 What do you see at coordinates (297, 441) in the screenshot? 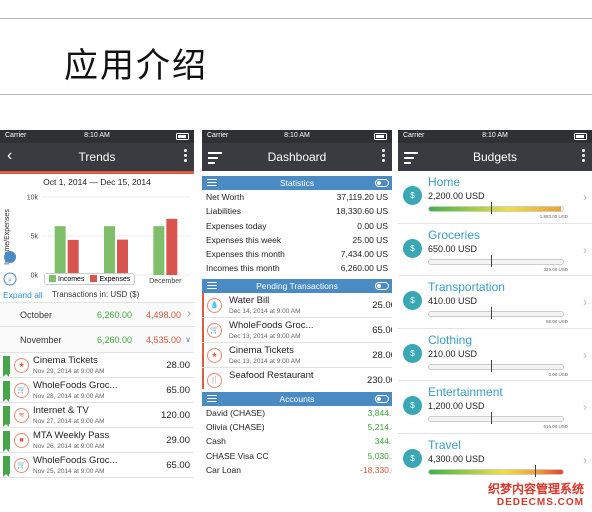
I see `account-row: Cash 344.5` at bounding box center [297, 441].